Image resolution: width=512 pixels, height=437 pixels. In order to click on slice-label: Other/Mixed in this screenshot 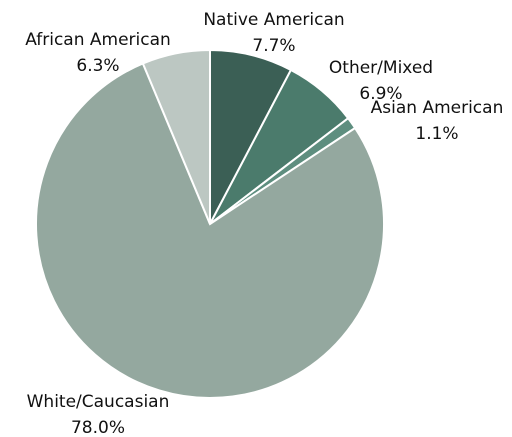, I will do `click(381, 68)`.